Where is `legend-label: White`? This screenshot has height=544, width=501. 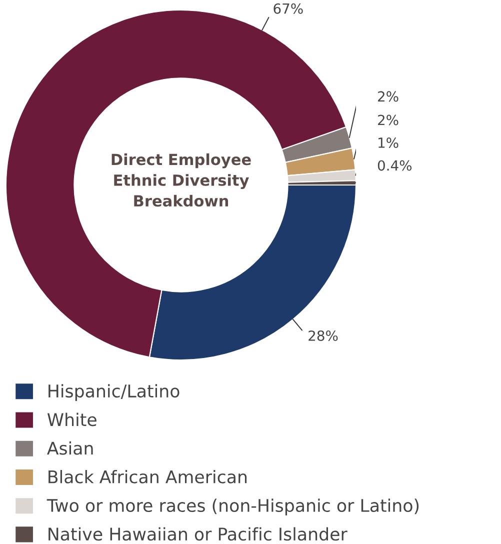
legend-label: White is located at coordinates (71, 419).